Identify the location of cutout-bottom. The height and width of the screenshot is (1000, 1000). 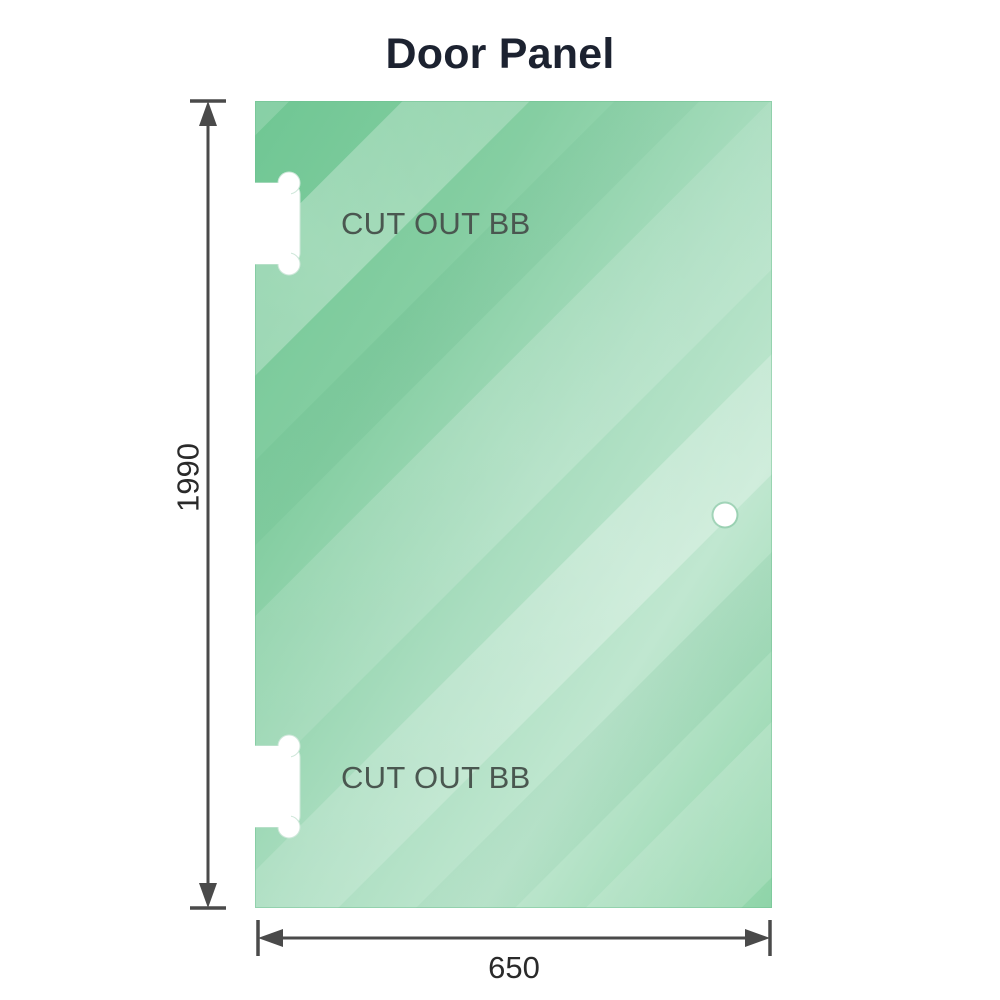
(278, 786).